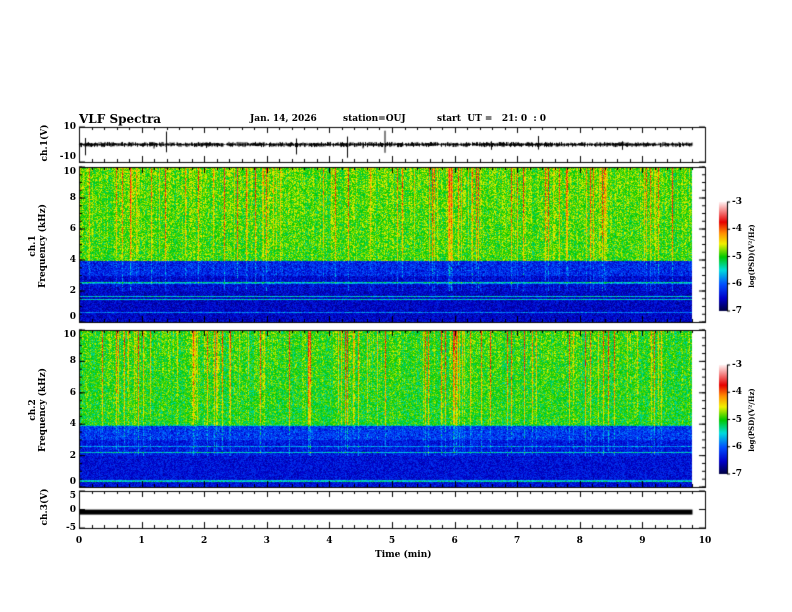 The width and height of the screenshot is (792, 612). Describe the element at coordinates (392, 541) in the screenshot. I see `x-tick-label: 5` at that location.